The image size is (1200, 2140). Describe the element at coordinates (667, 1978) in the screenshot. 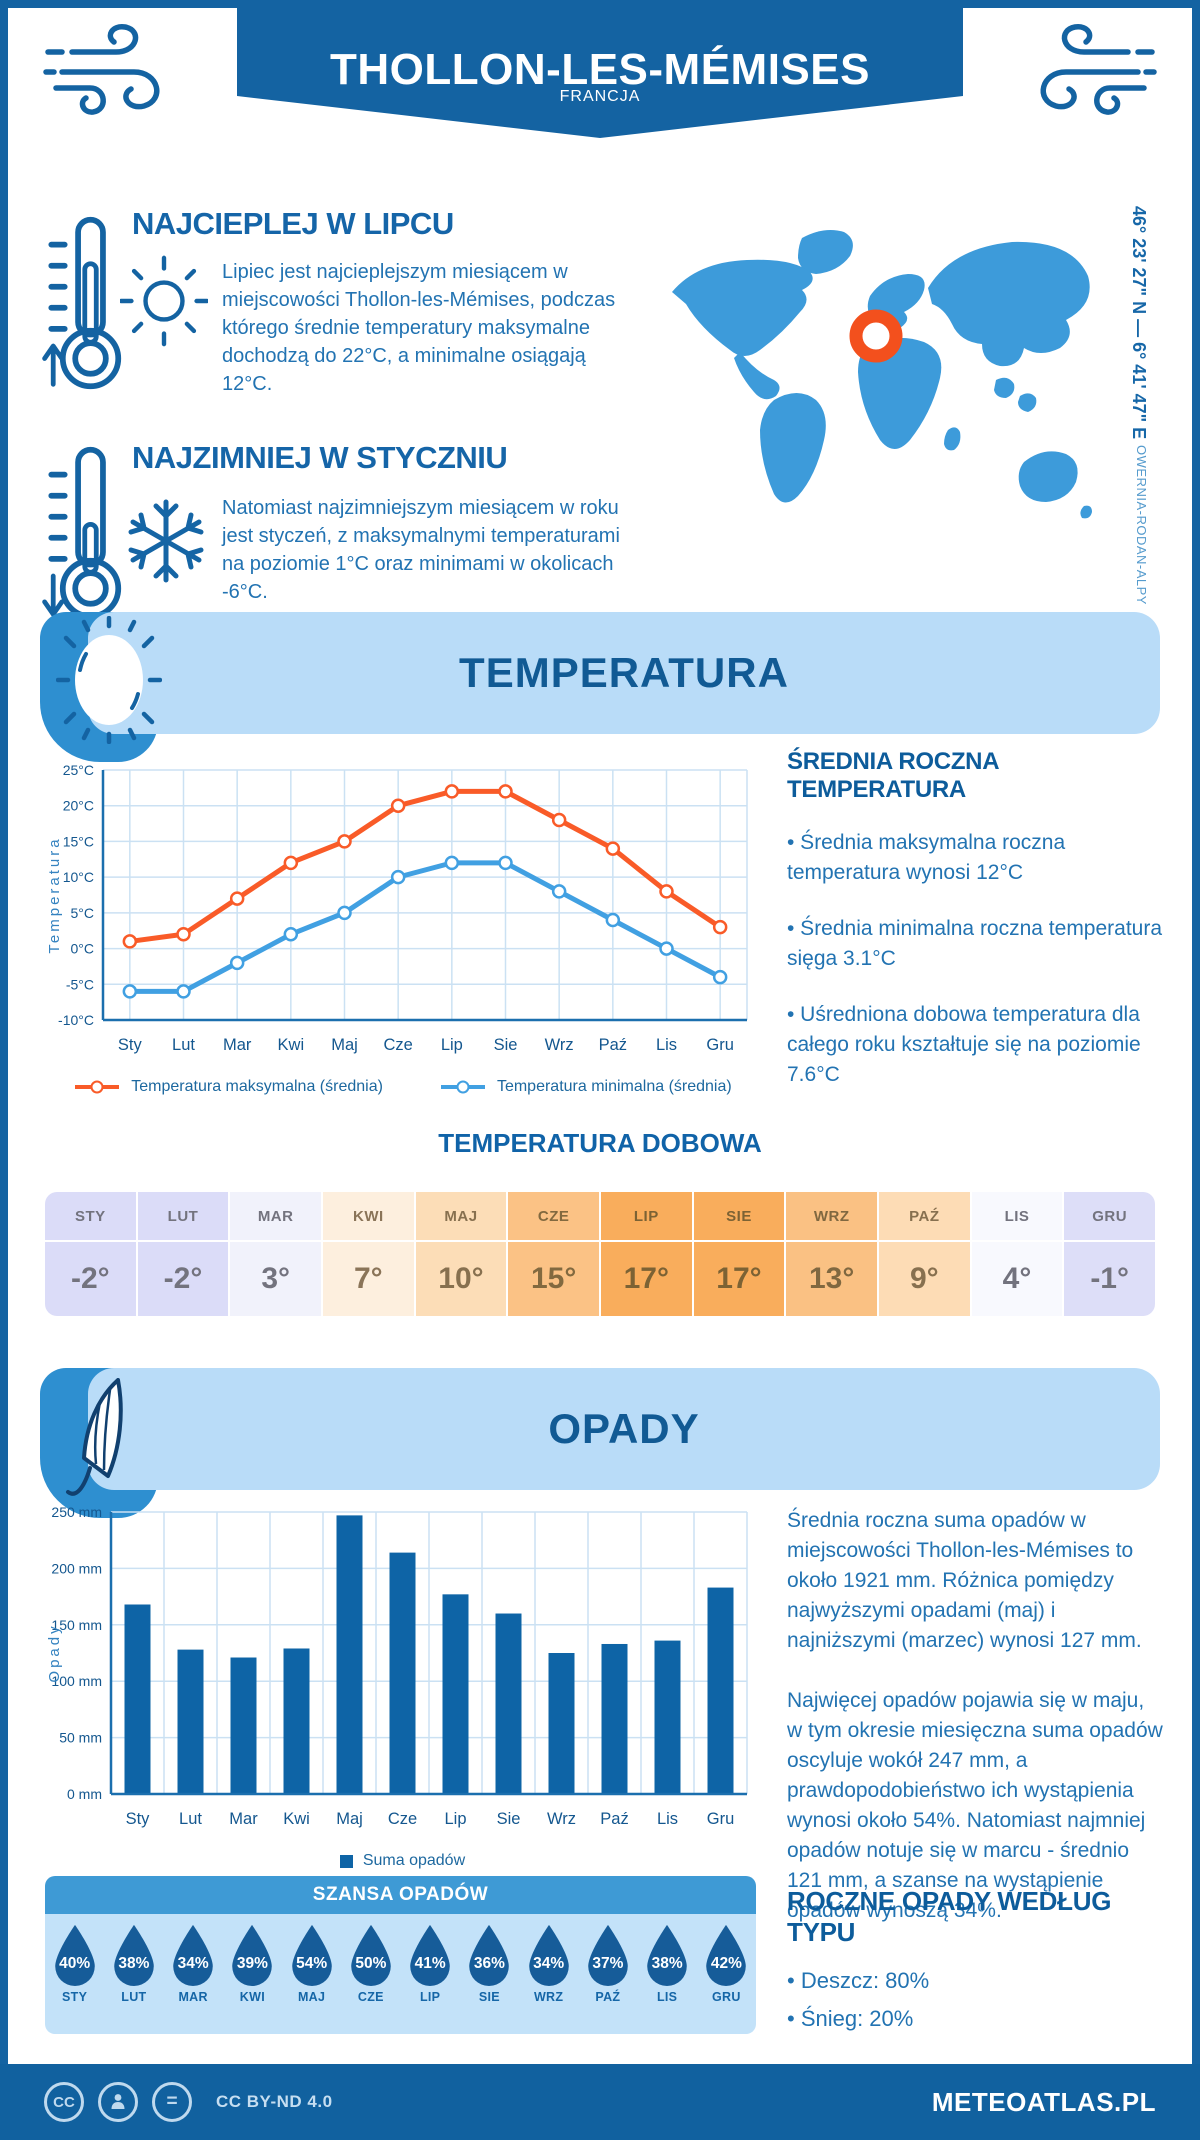

I see `chance-item: 38% LIS` at that location.